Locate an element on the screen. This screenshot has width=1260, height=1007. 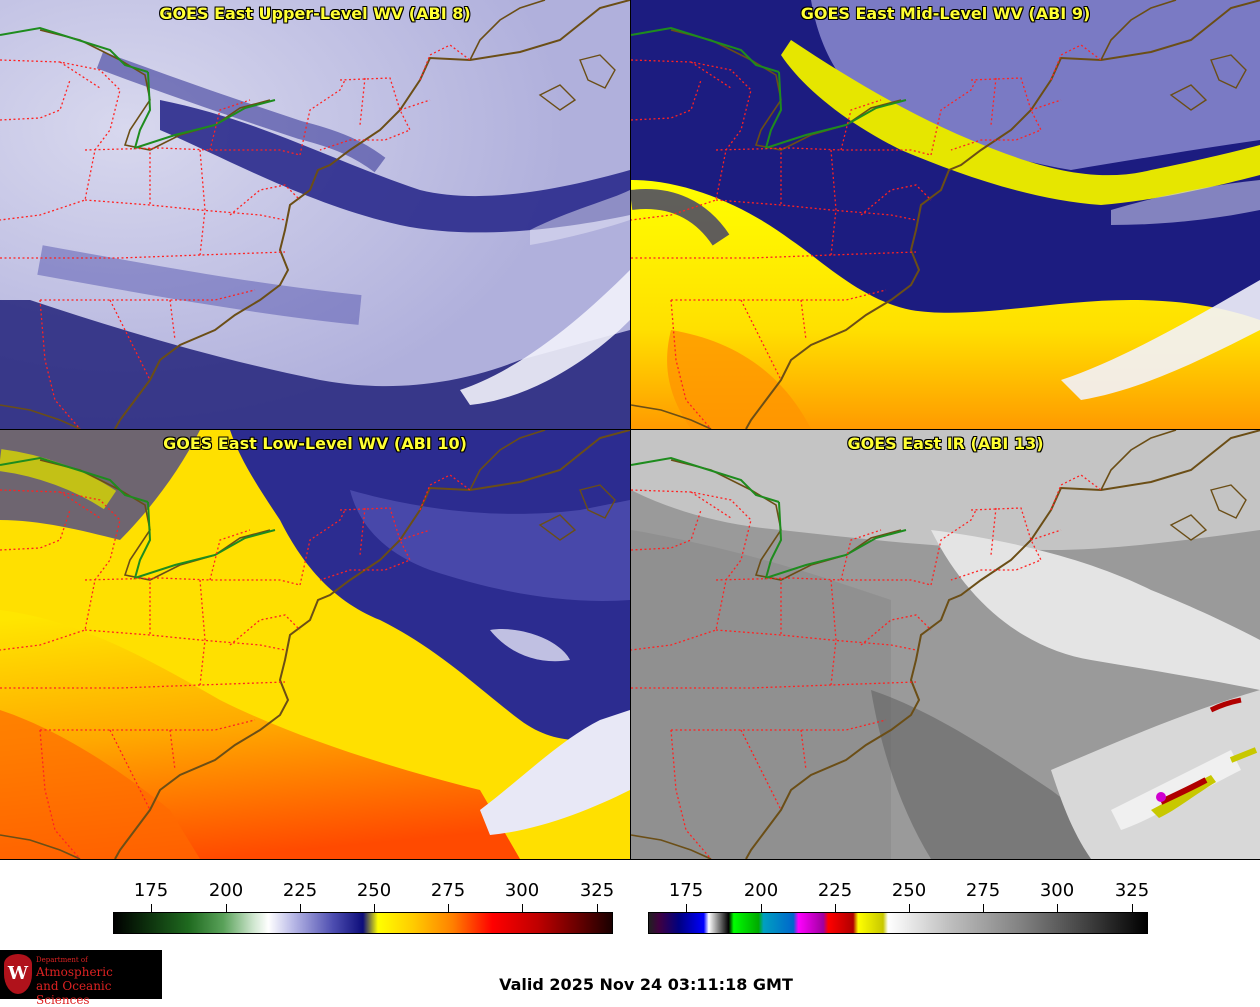
panel-divider-bottom is located at coordinates (630, 859).